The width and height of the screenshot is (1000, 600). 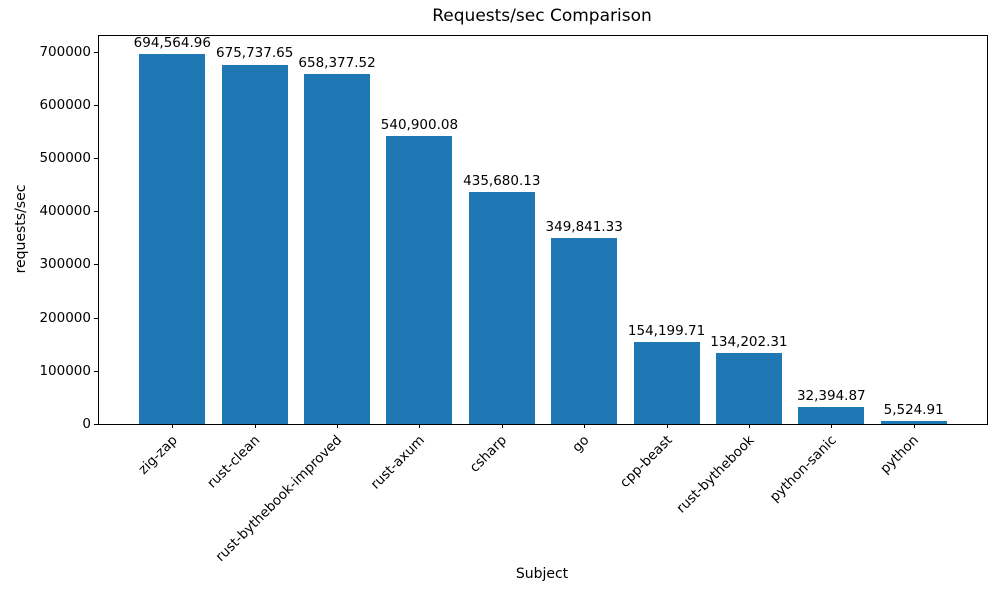 What do you see at coordinates (65, 211) in the screenshot?
I see `y-tick-label: 400000` at bounding box center [65, 211].